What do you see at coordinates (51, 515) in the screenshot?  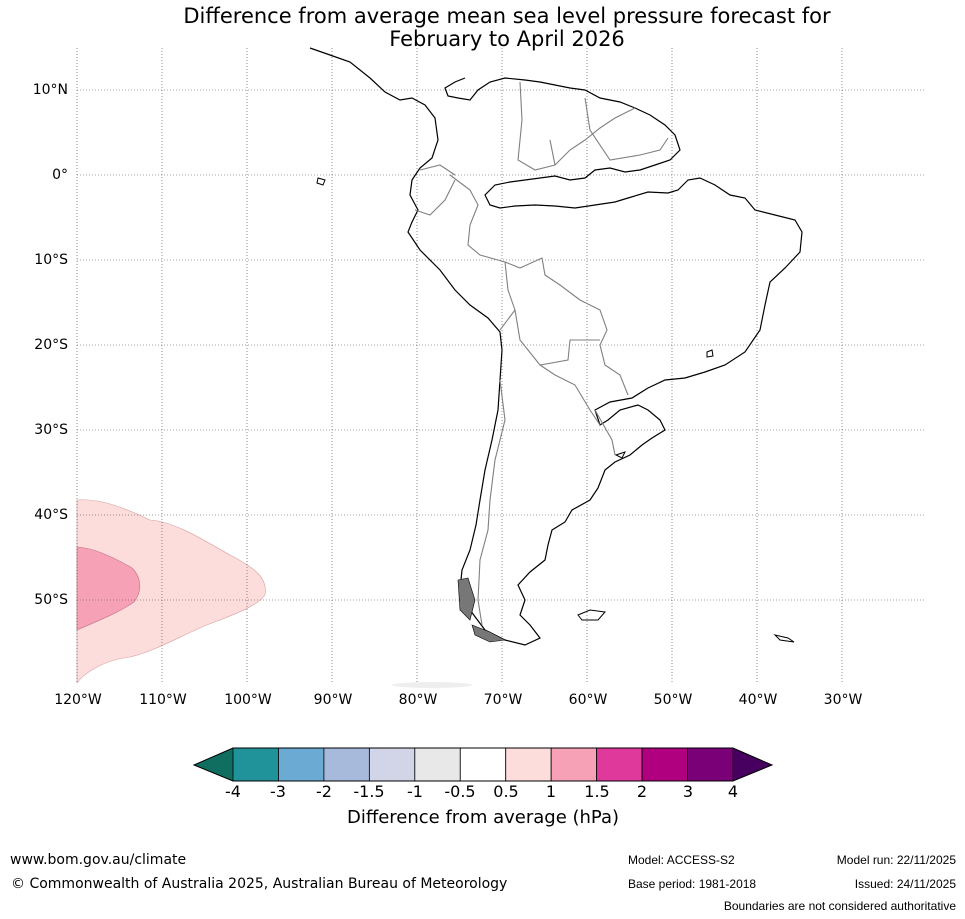 I see `lat-label-40s: 40°S` at bounding box center [51, 515].